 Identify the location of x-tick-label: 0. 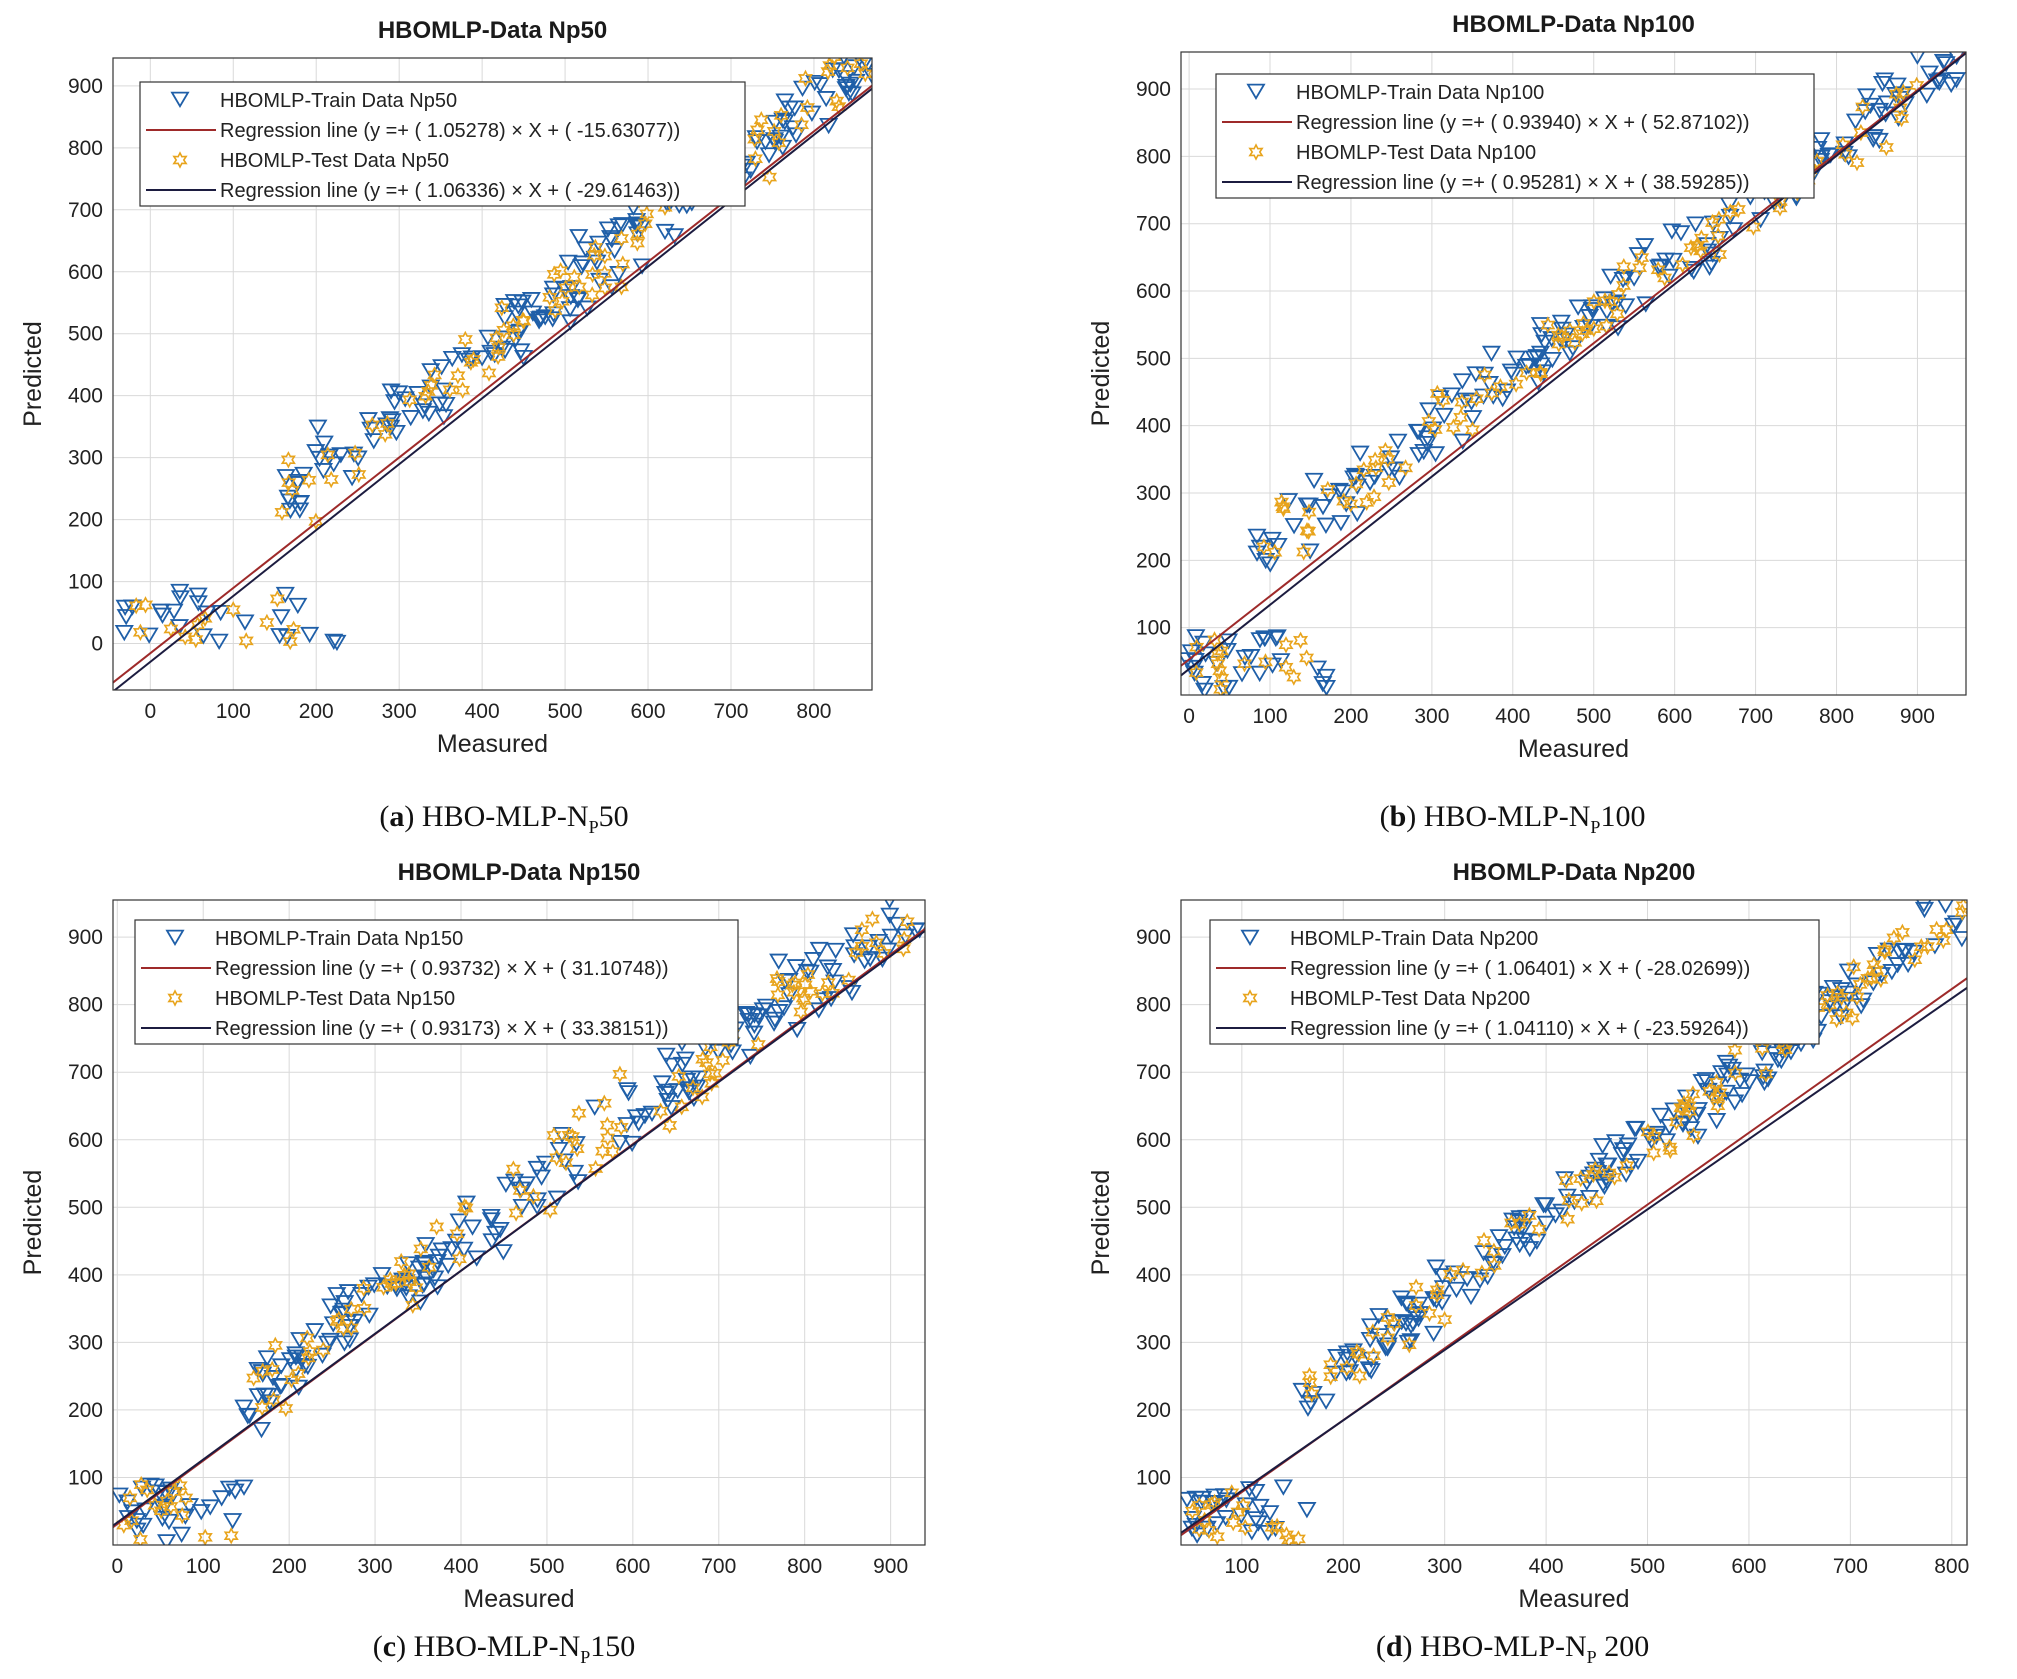
(117, 1566).